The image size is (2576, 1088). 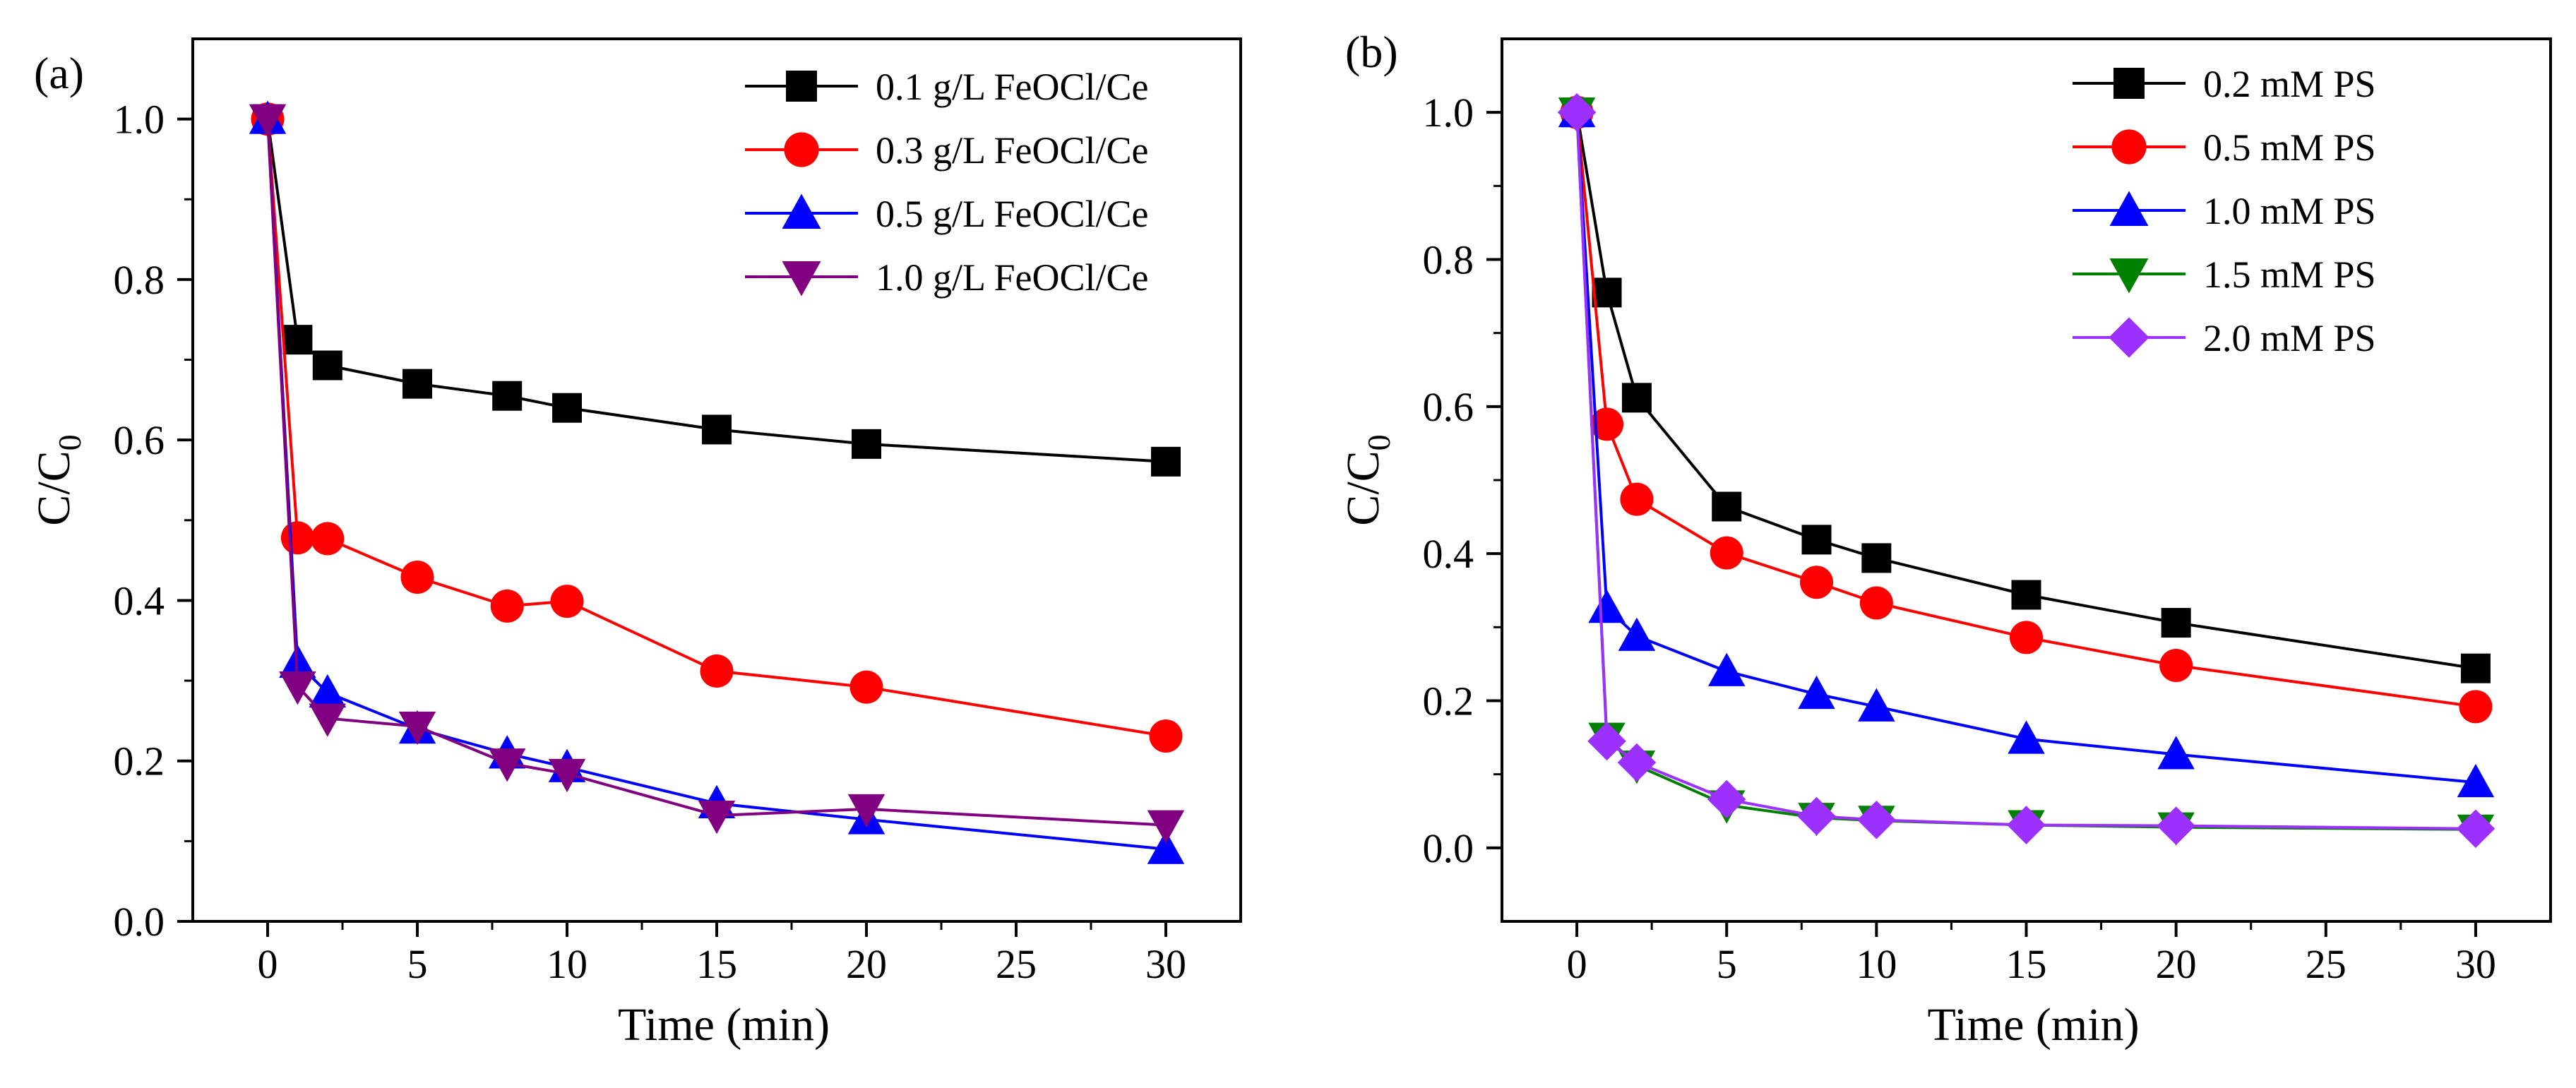 What do you see at coordinates (1012, 87) in the screenshot?
I see `legend-label: 0.1 g/L FeOCl/Ce` at bounding box center [1012, 87].